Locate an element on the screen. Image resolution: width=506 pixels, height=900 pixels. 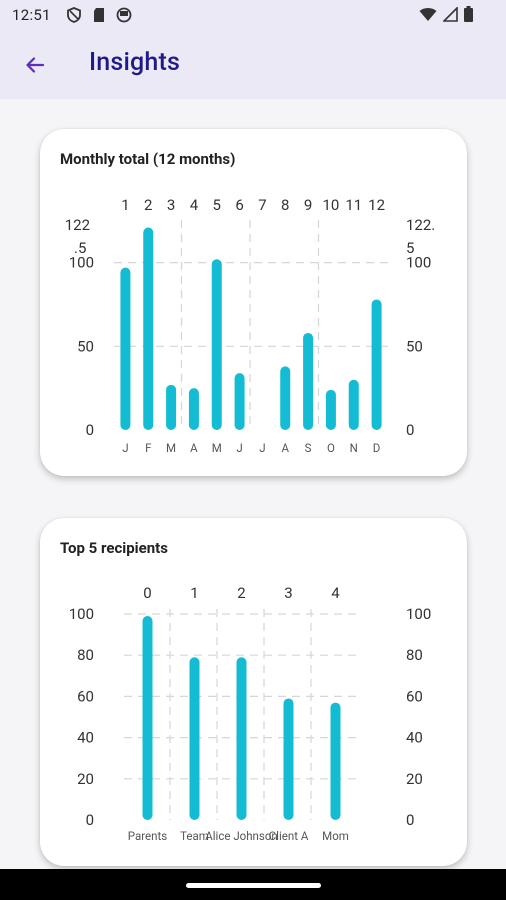
top-index-label: 12 is located at coordinates (376, 205).